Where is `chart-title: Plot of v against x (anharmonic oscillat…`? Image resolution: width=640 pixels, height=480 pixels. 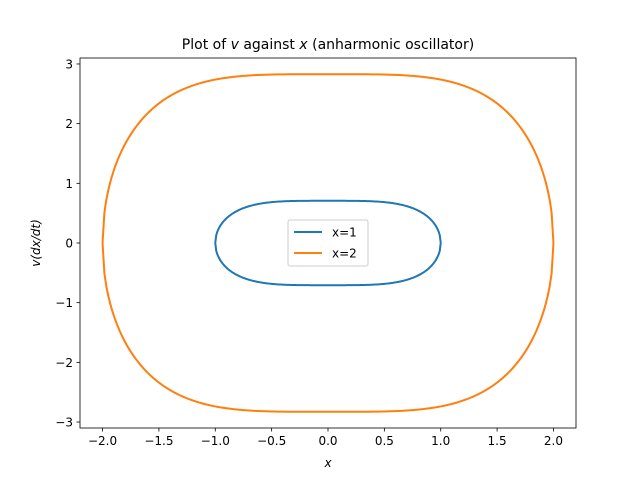 chart-title: Plot of v against x (anharmonic oscillat… is located at coordinates (328, 45).